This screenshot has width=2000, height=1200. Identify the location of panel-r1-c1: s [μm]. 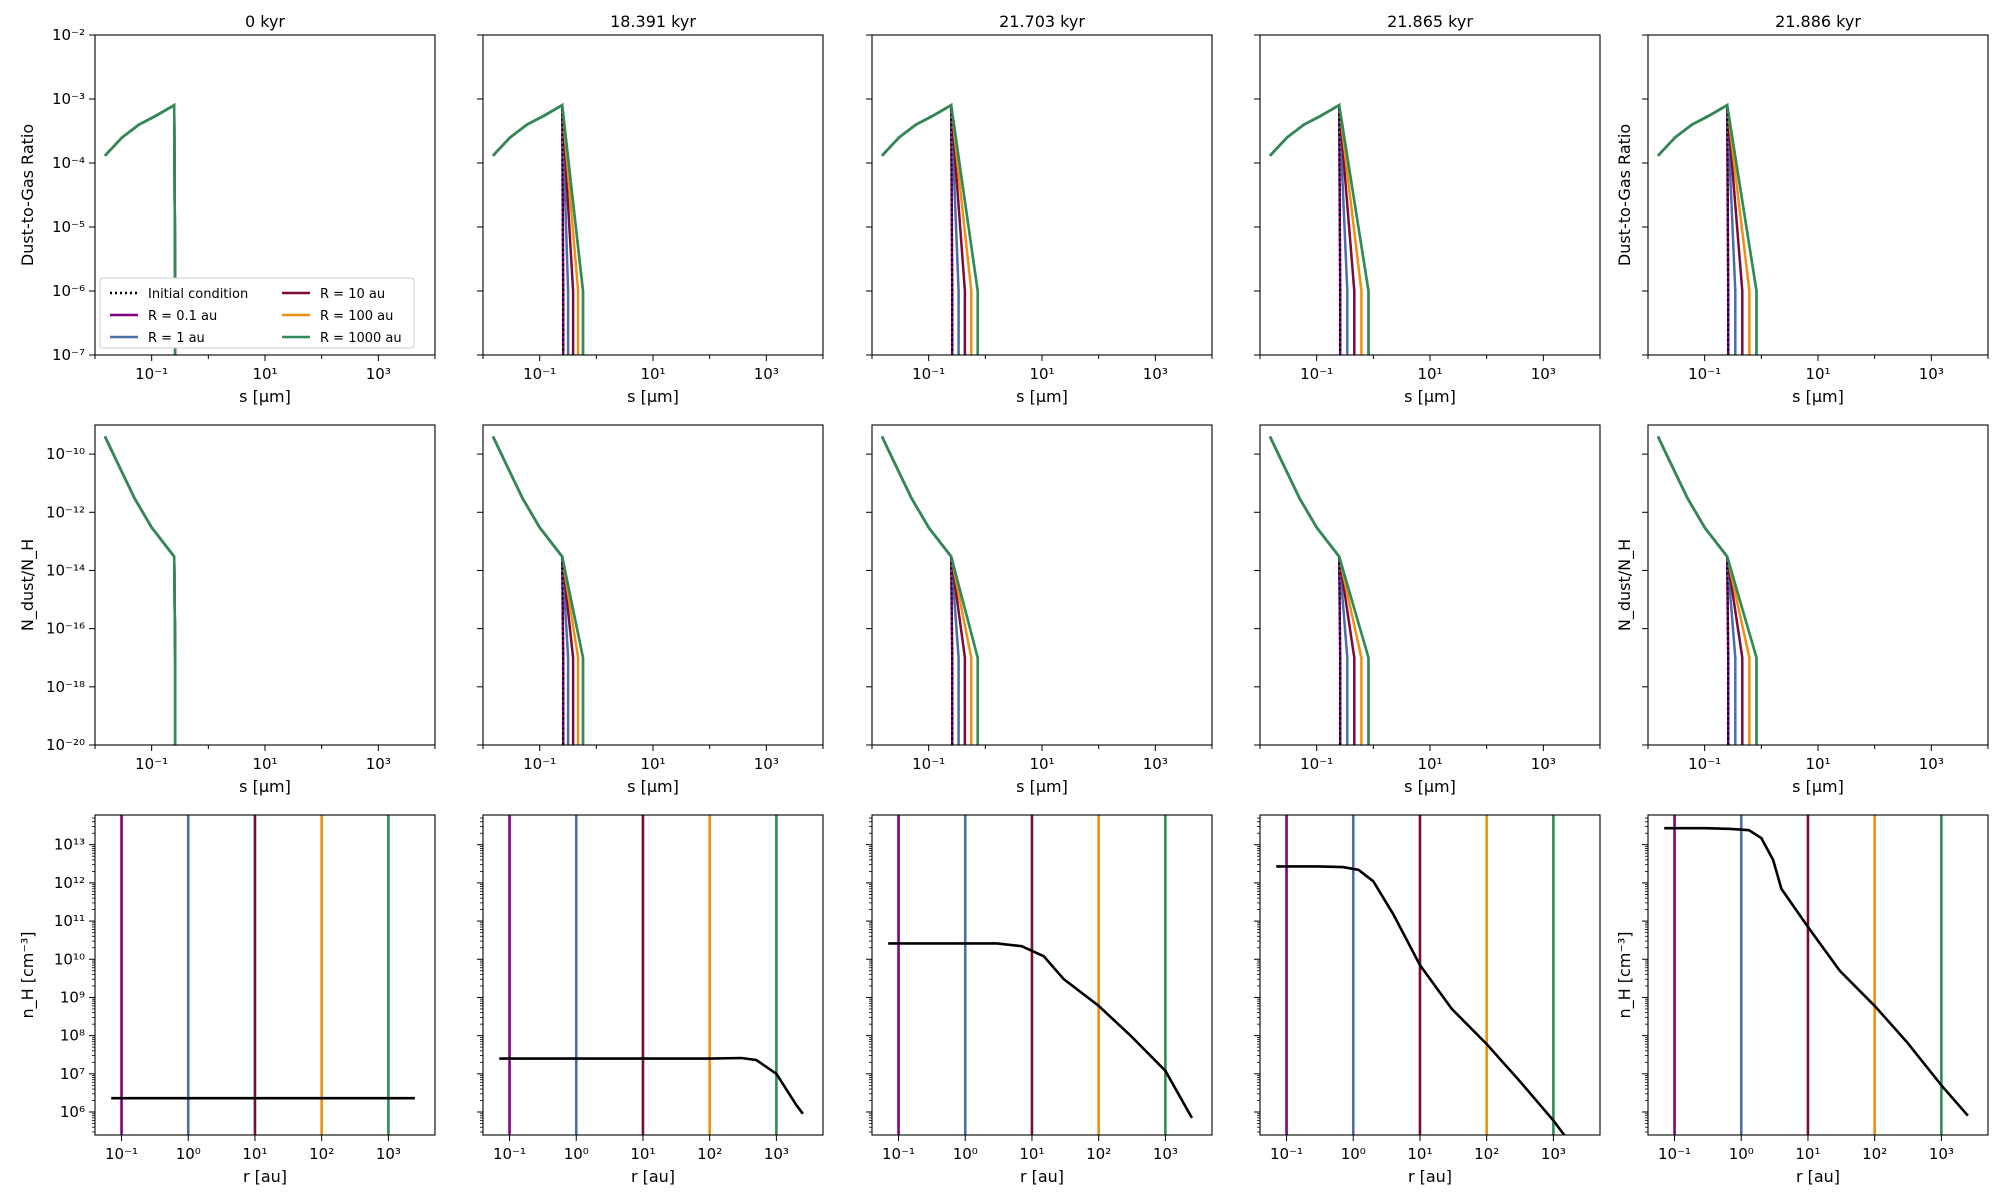
(650, 610).